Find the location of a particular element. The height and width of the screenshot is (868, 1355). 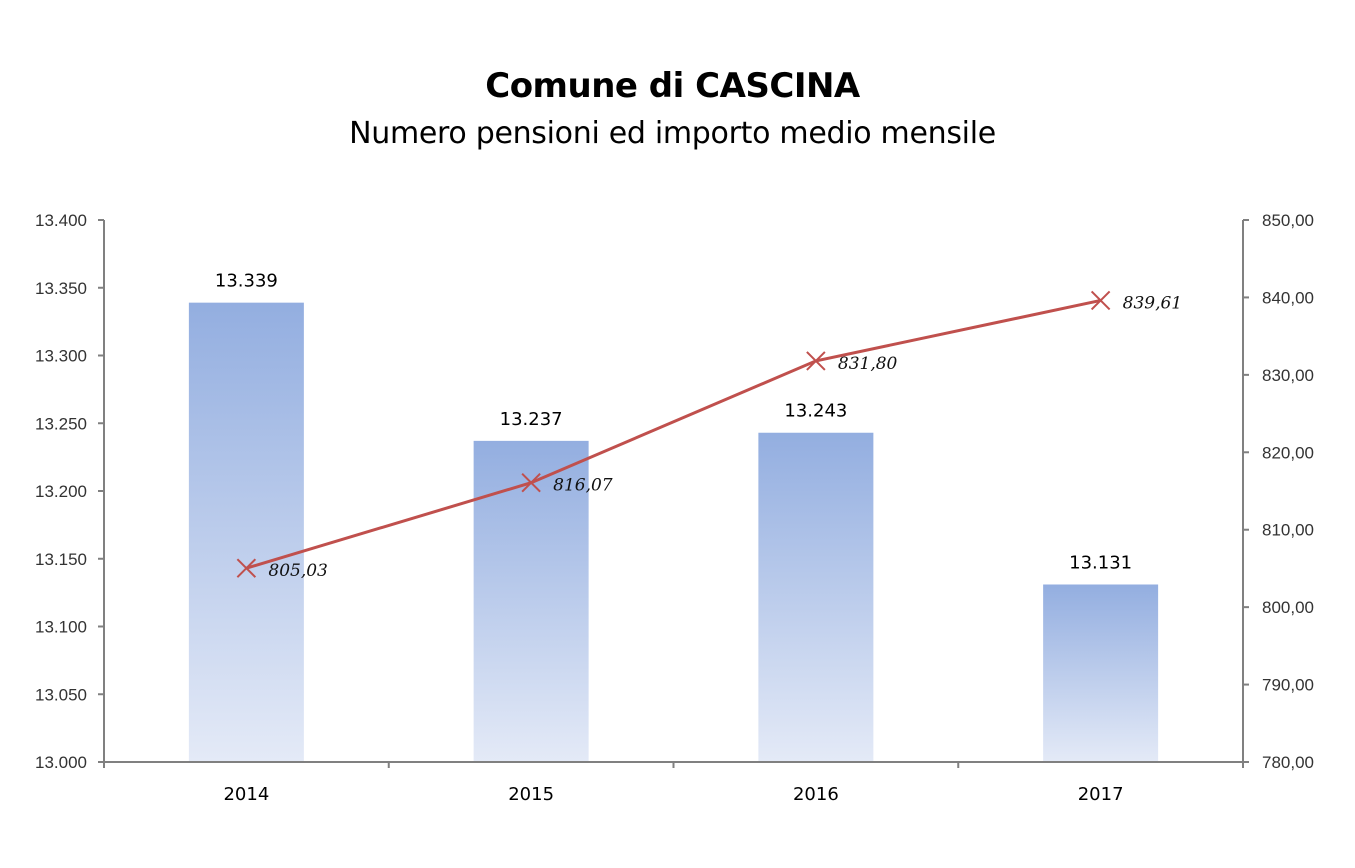

line-marker-2014 is located at coordinates (246, 568).